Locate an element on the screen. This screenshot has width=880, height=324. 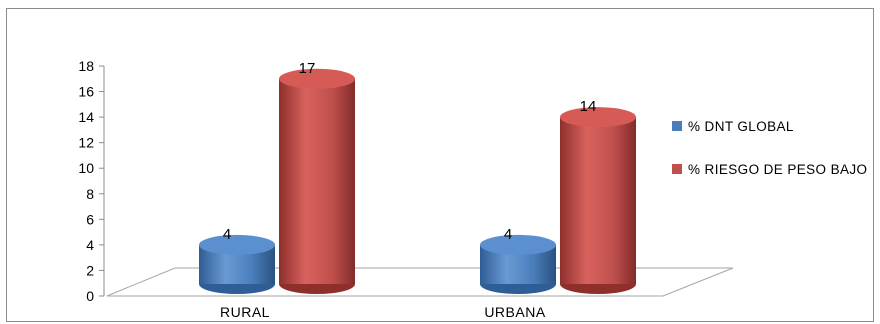
y-tick-label: 6 is located at coordinates (90, 219).